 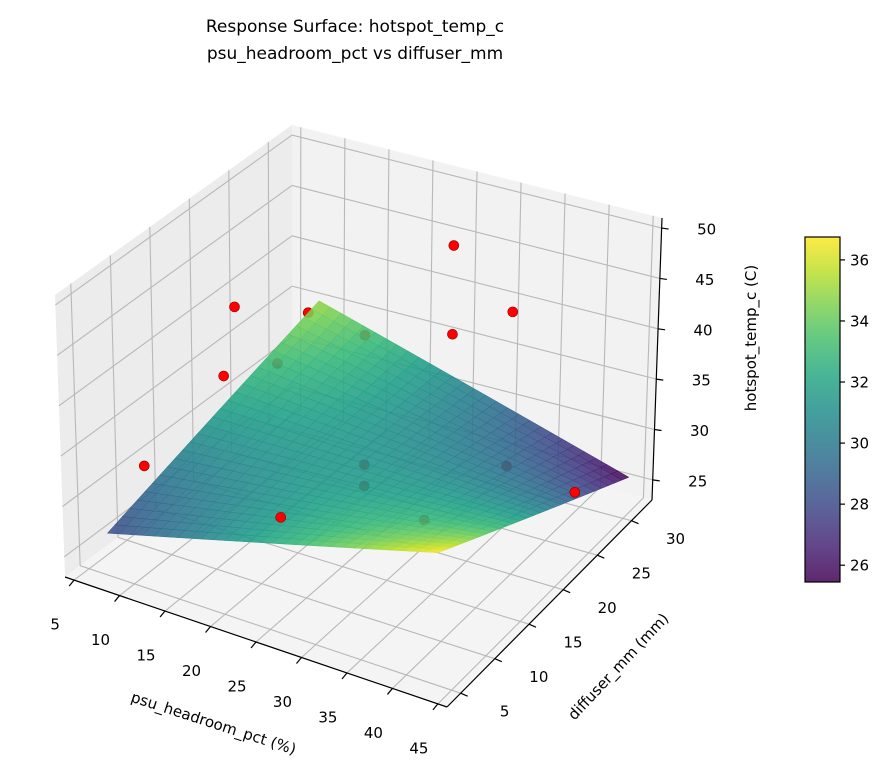 What do you see at coordinates (675, 539) in the screenshot?
I see `y-tick-label: 30` at bounding box center [675, 539].